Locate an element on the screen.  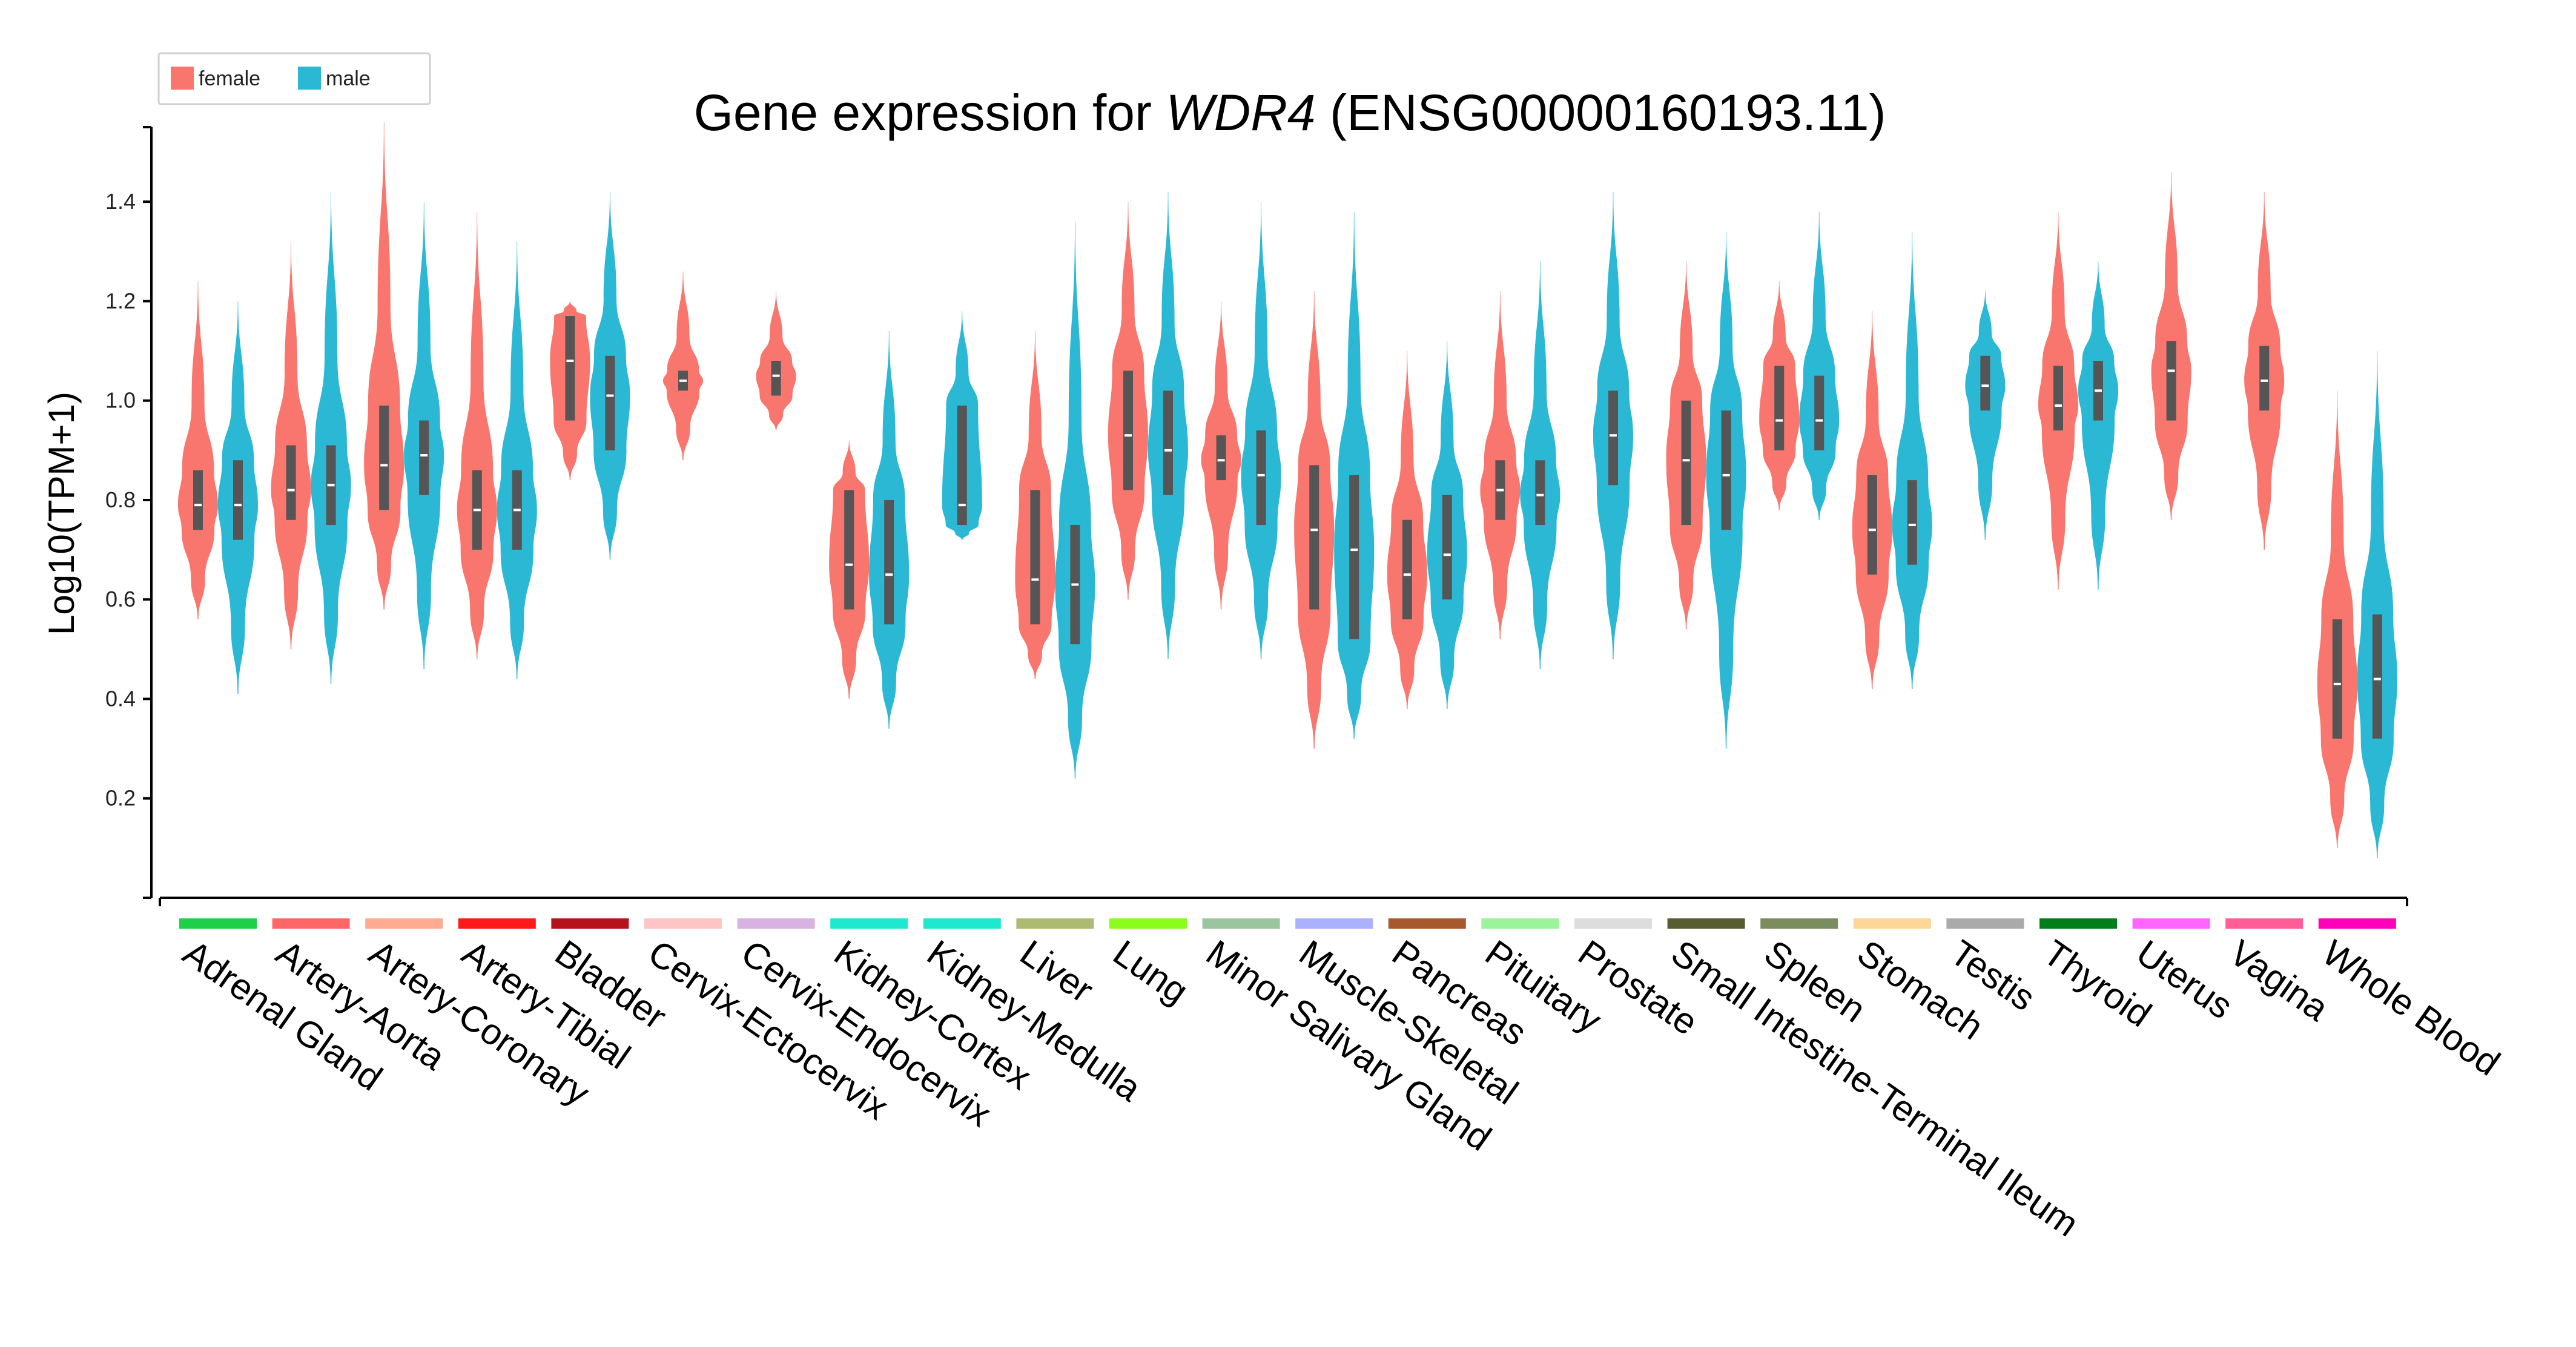
y-tick-label: 1.2 is located at coordinates (120, 300).